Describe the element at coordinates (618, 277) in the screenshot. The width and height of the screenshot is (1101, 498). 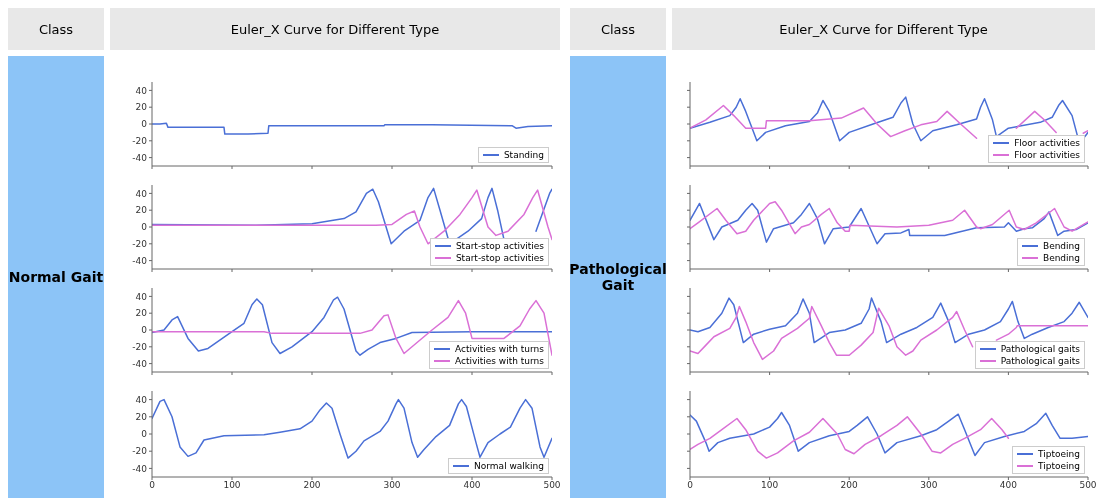
I see `text: Pathological Gait` at that location.